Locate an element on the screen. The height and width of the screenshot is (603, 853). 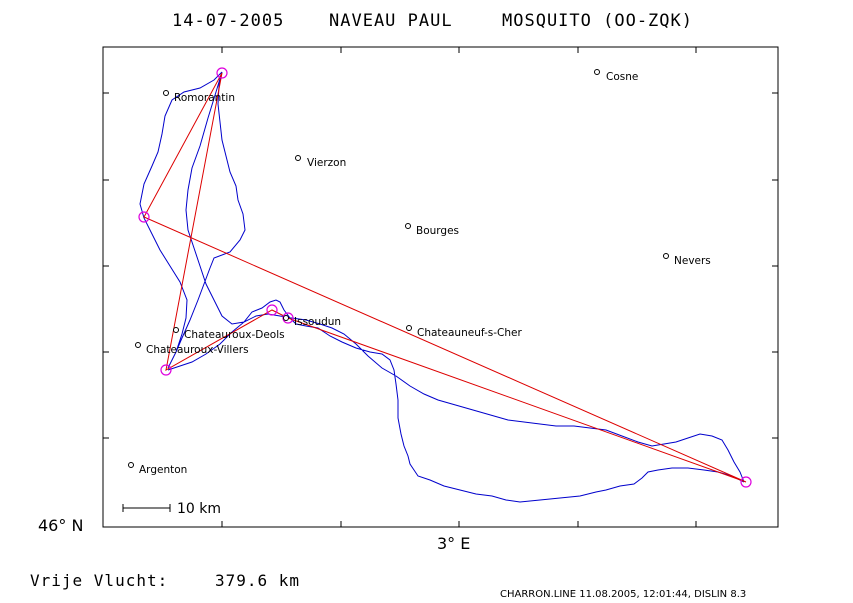
scale-label: 10 km is located at coordinates (199, 509).